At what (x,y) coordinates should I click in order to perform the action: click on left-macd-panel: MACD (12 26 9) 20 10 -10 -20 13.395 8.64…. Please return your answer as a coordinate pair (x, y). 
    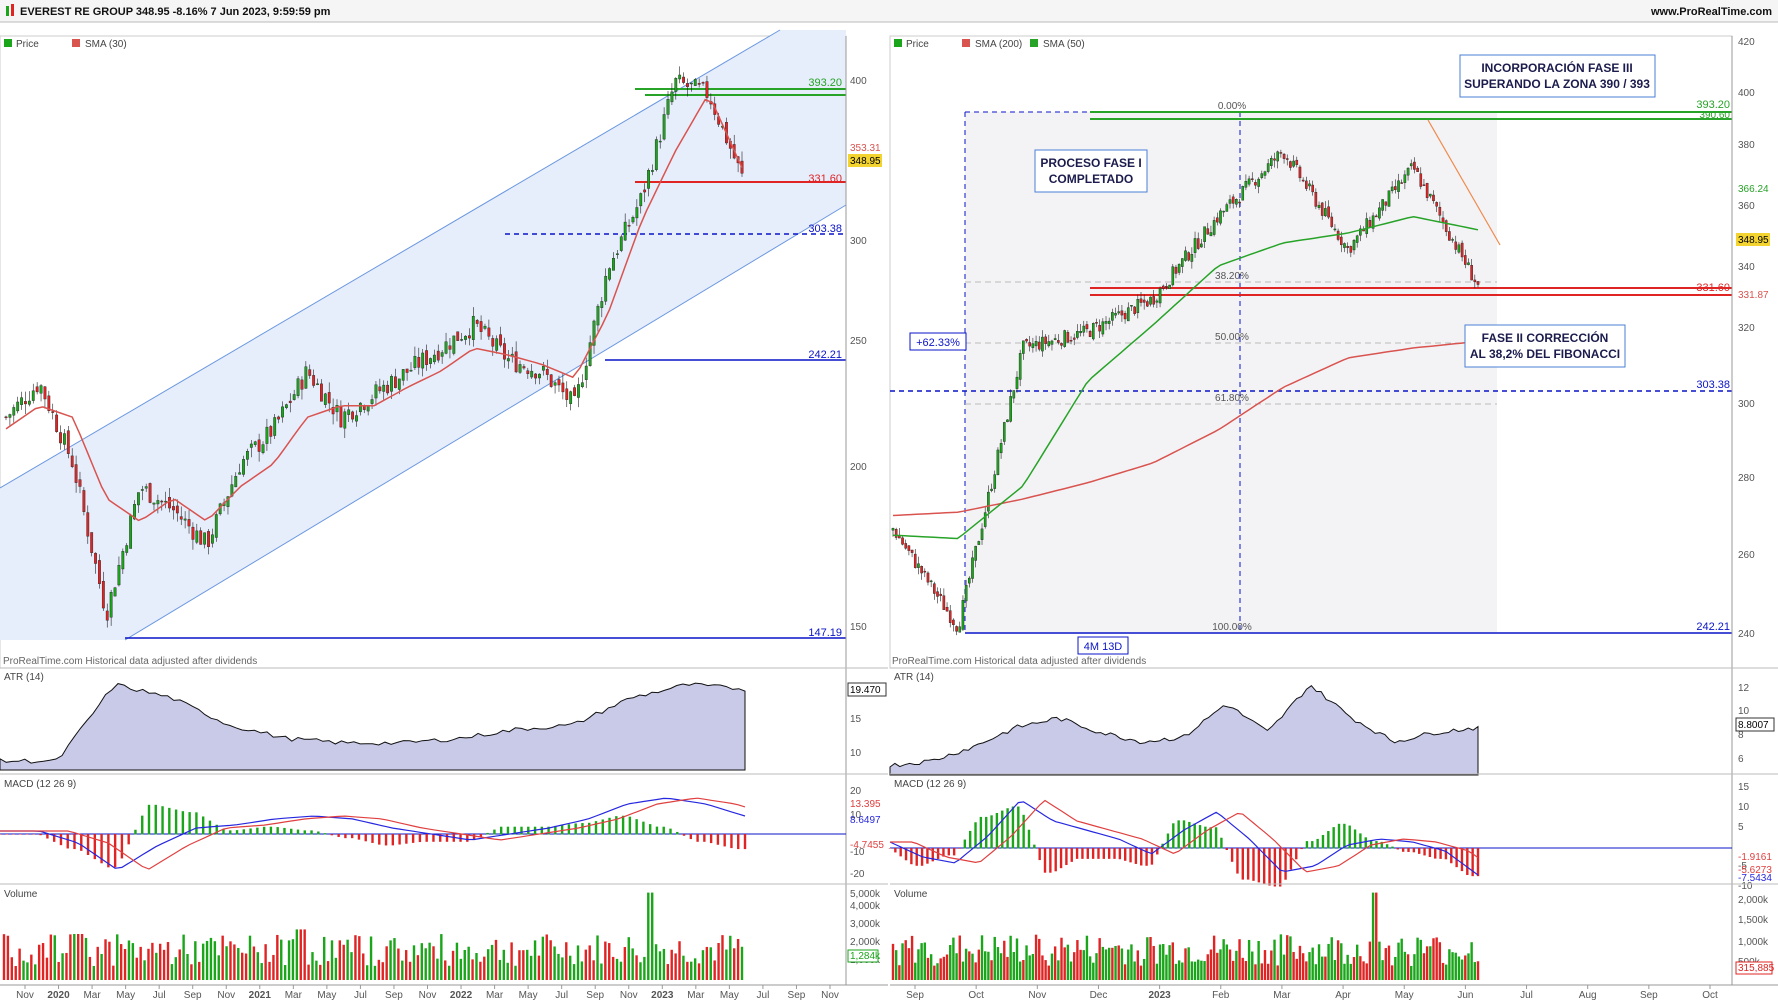
    Looking at the image, I should click on (444, 826).